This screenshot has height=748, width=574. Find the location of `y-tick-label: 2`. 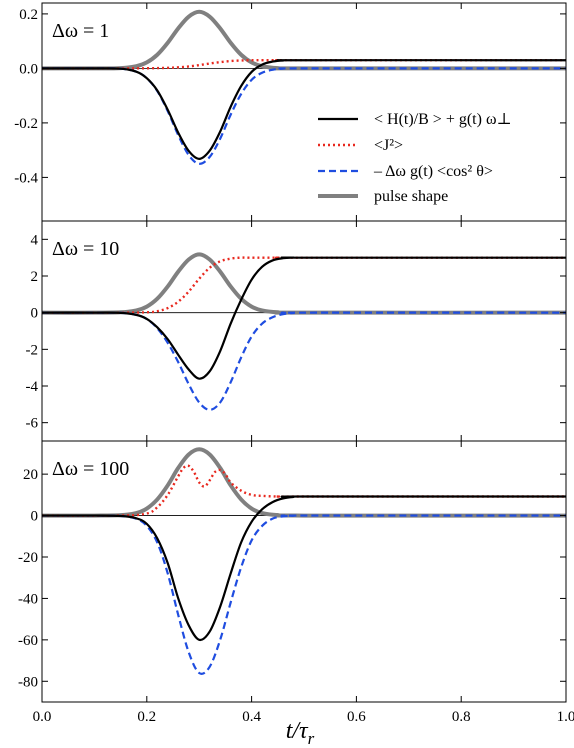

y-tick-label: 2 is located at coordinates (35, 277).